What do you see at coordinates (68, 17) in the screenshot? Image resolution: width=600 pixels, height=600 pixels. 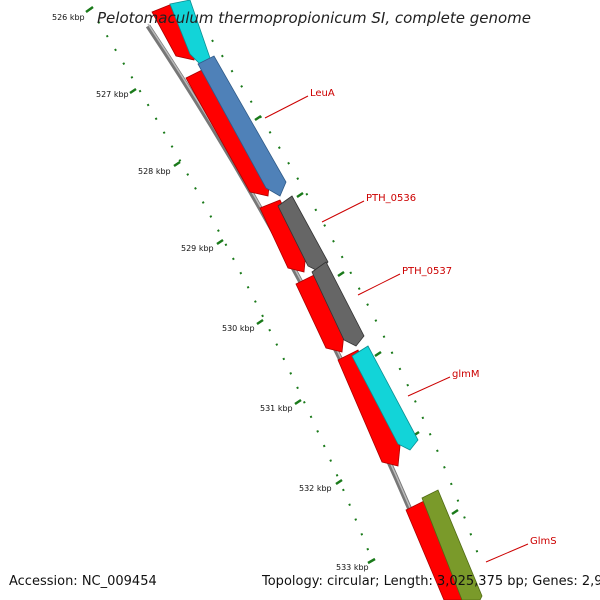 I see `tick-label: 526 kbp` at bounding box center [68, 17].